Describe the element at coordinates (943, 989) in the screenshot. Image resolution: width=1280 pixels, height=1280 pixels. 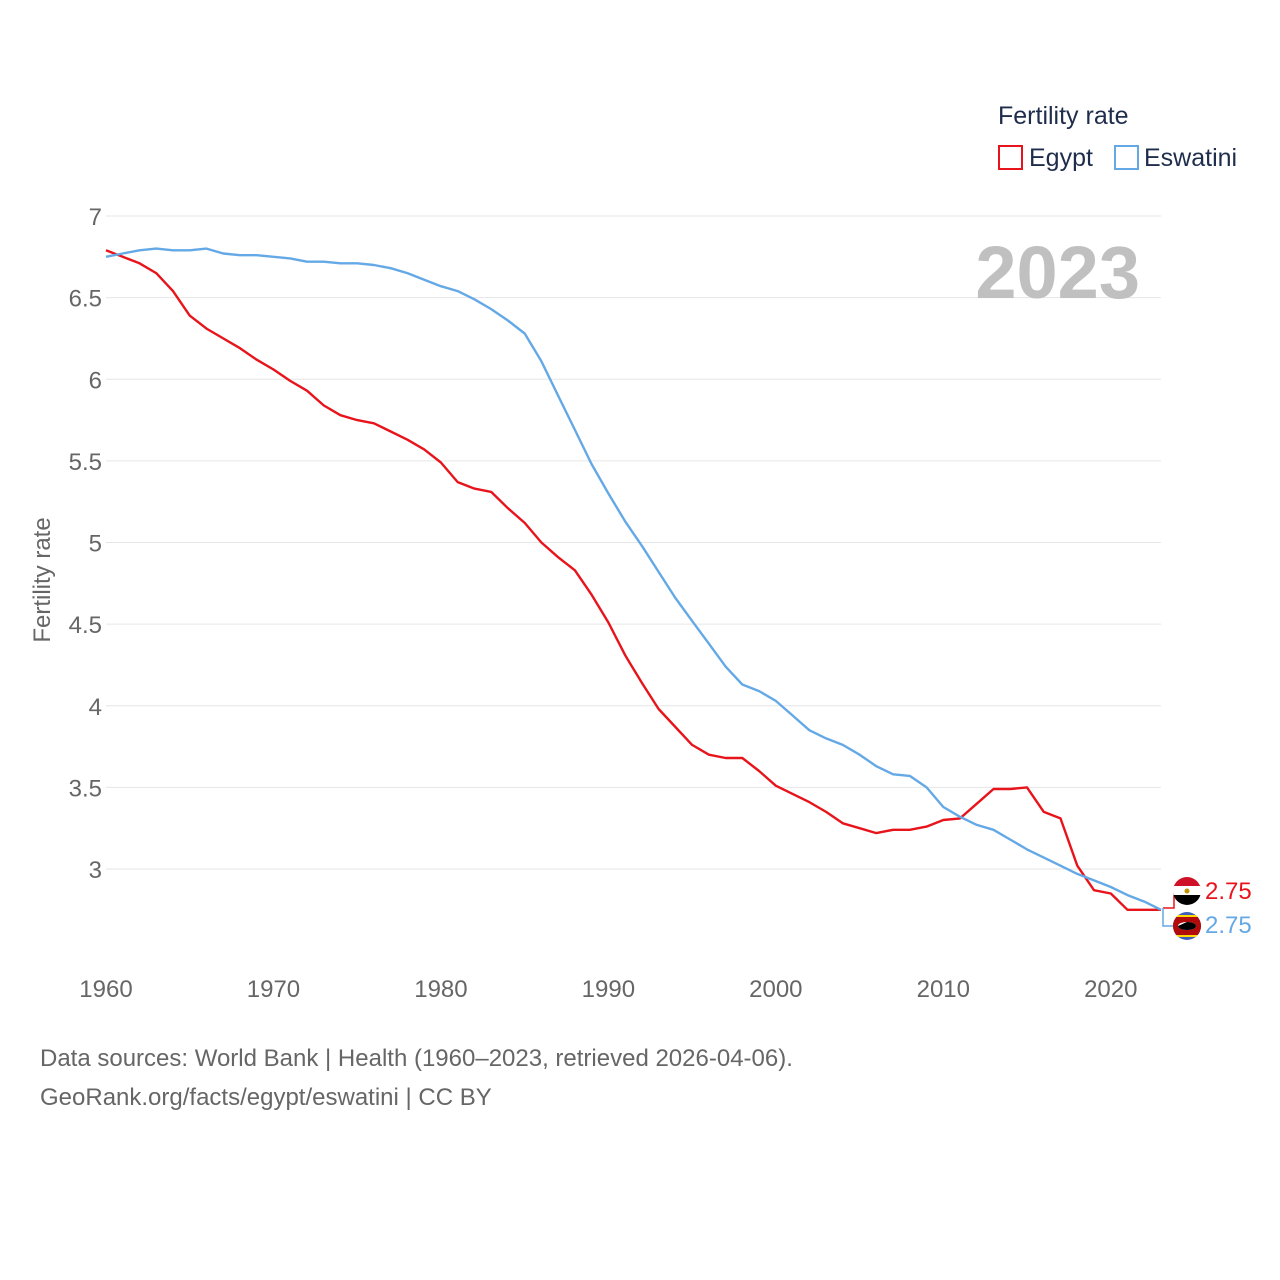
I see `x-tick-label: 2010` at that location.